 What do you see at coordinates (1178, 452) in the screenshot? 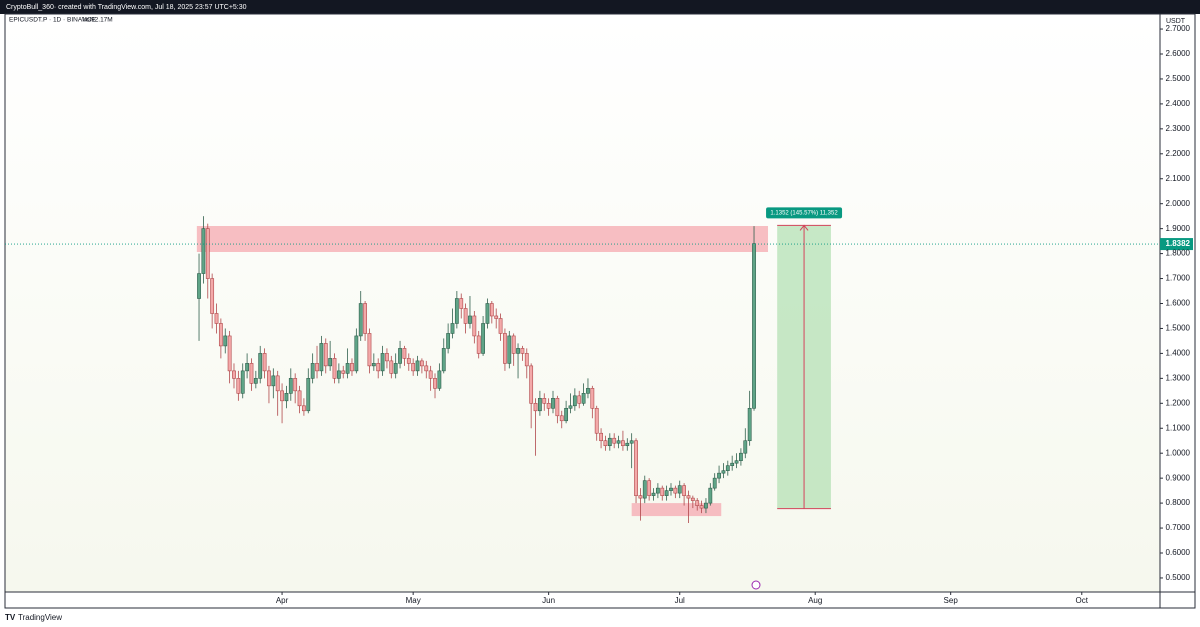
I see `y-tick-label: 1.0000` at bounding box center [1178, 452].